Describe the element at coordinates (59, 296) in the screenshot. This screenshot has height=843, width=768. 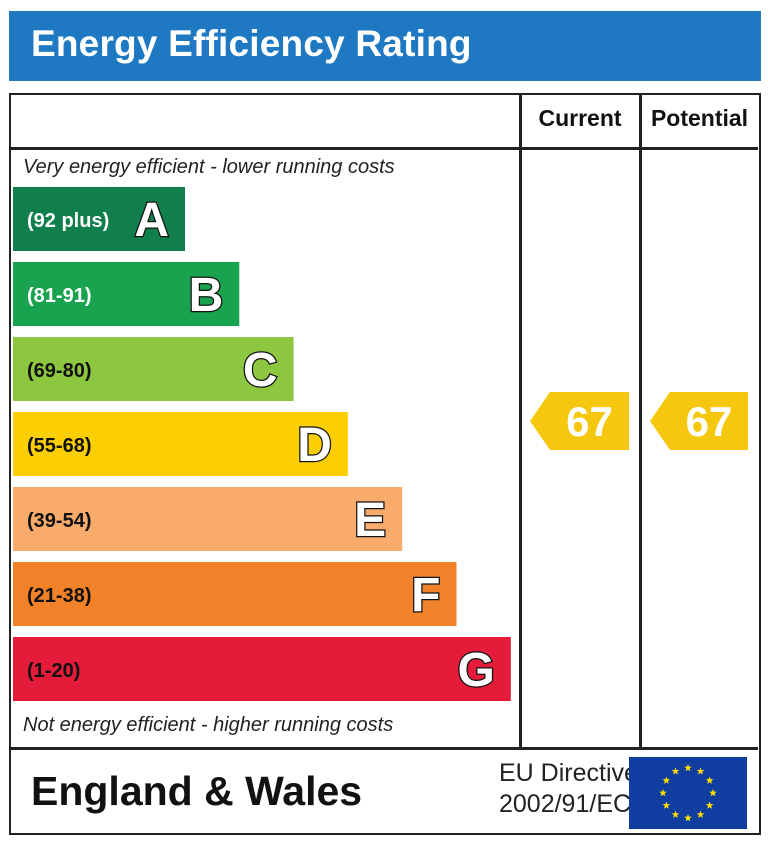
I see `band-range-b: (81-91)` at that location.